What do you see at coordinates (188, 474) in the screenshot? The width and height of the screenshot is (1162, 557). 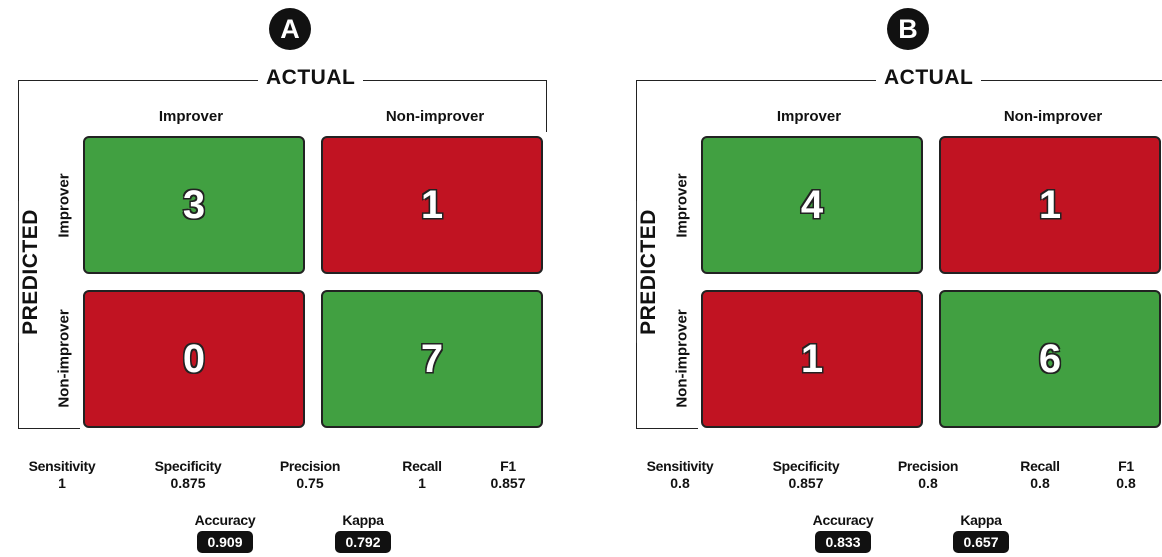 I see `metric-specificity: Specificity 0.875` at bounding box center [188, 474].